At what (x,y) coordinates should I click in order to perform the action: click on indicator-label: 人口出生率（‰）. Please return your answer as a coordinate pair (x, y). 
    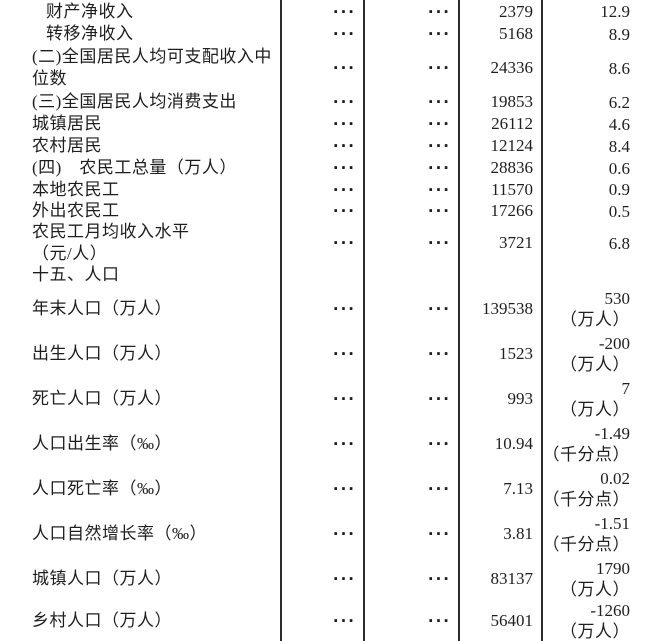
    Looking at the image, I should click on (102, 443).